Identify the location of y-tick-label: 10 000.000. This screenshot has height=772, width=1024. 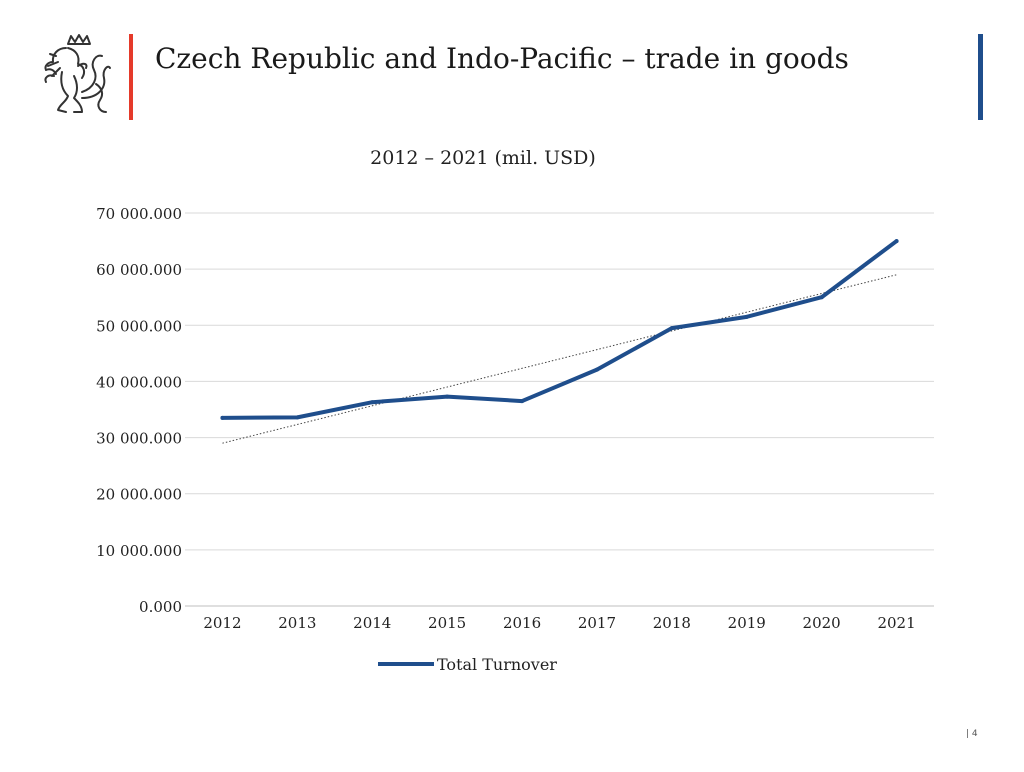
(139, 551).